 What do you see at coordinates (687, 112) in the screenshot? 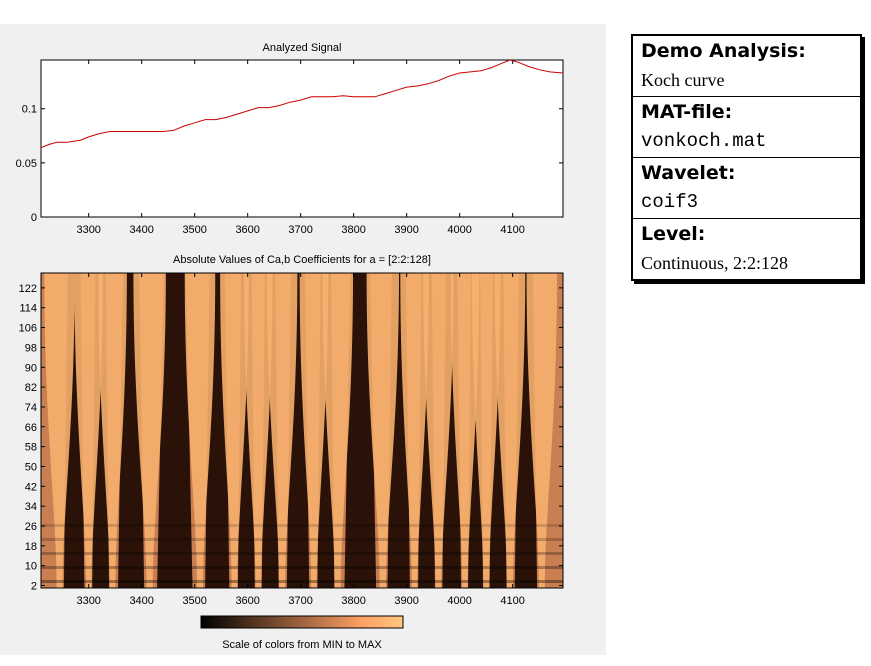
I see `matfile-heading: MAT-file:` at bounding box center [687, 112].